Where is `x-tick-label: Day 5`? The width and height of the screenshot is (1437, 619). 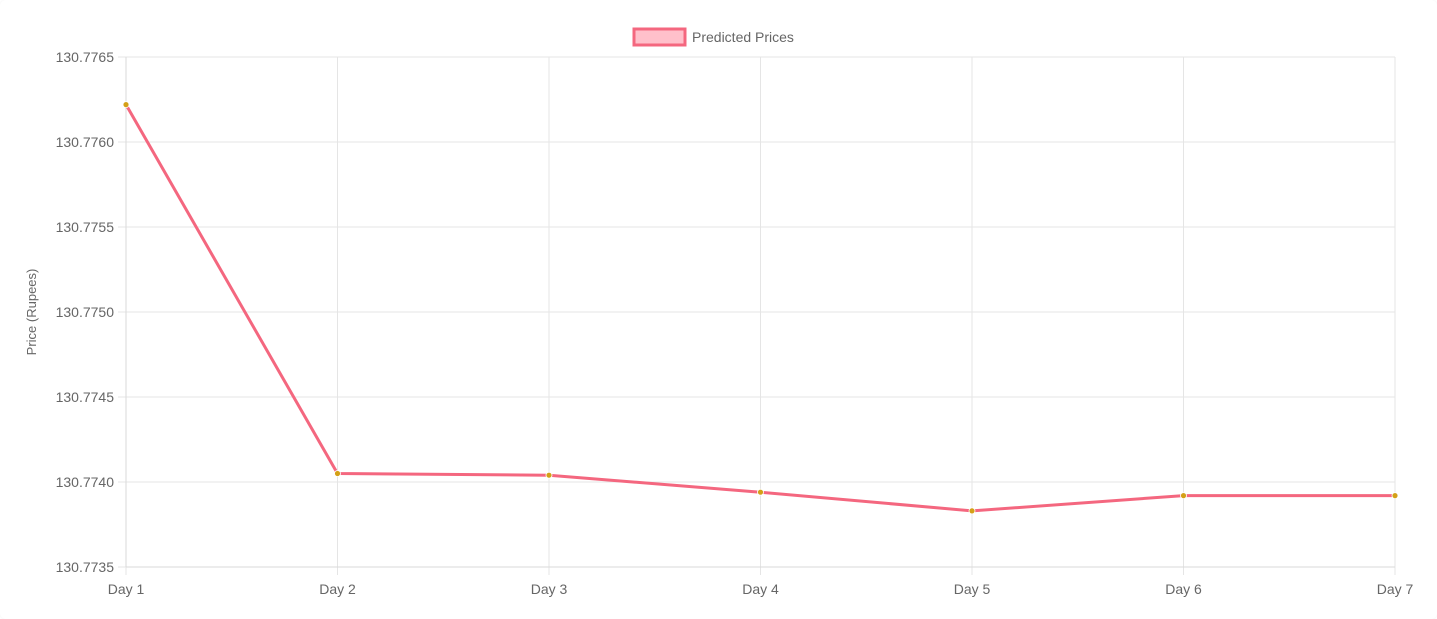 x-tick-label: Day 5 is located at coordinates (972, 589).